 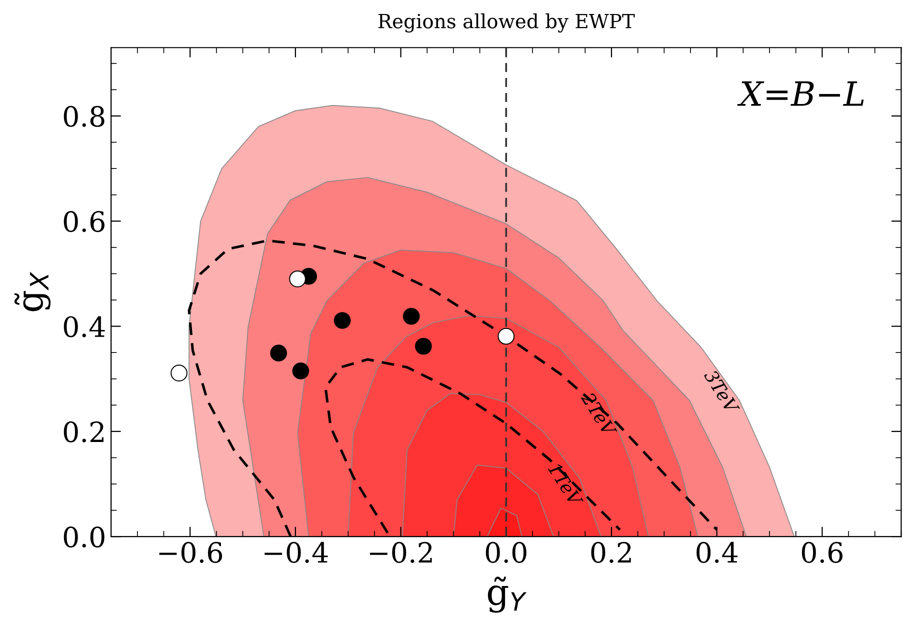 I want to click on chart-title: Regions allowed by EWPT, so click(x=506, y=22).